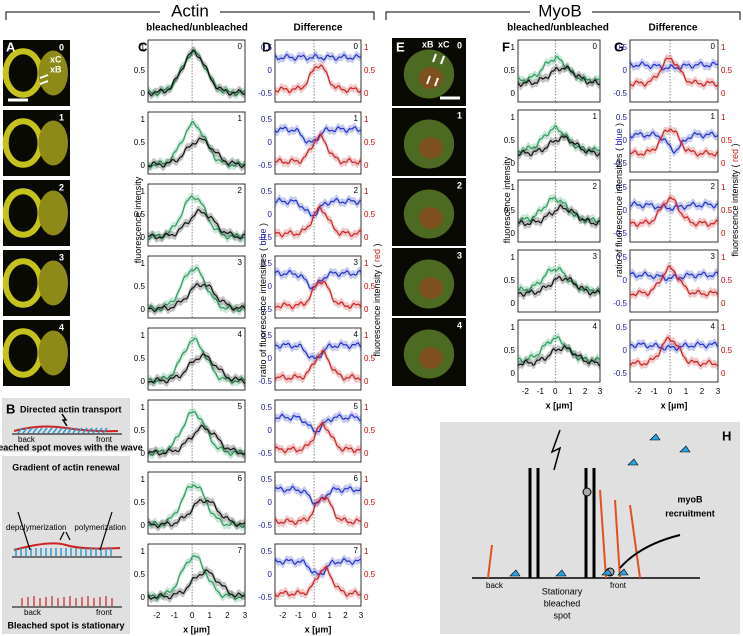 The image size is (743, 636). I want to click on panel-label: H, so click(726, 435).